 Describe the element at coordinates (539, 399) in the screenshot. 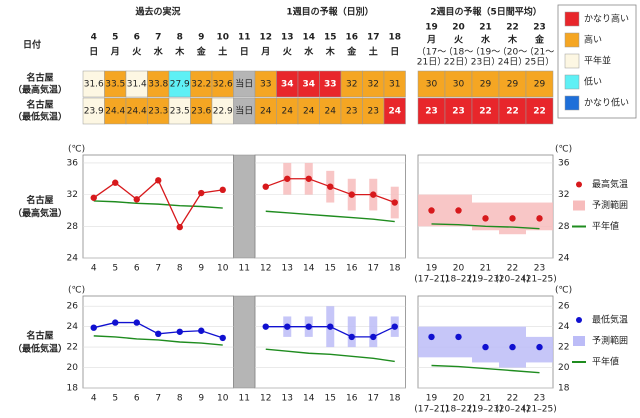

I see `x-tick-label: 23` at that location.